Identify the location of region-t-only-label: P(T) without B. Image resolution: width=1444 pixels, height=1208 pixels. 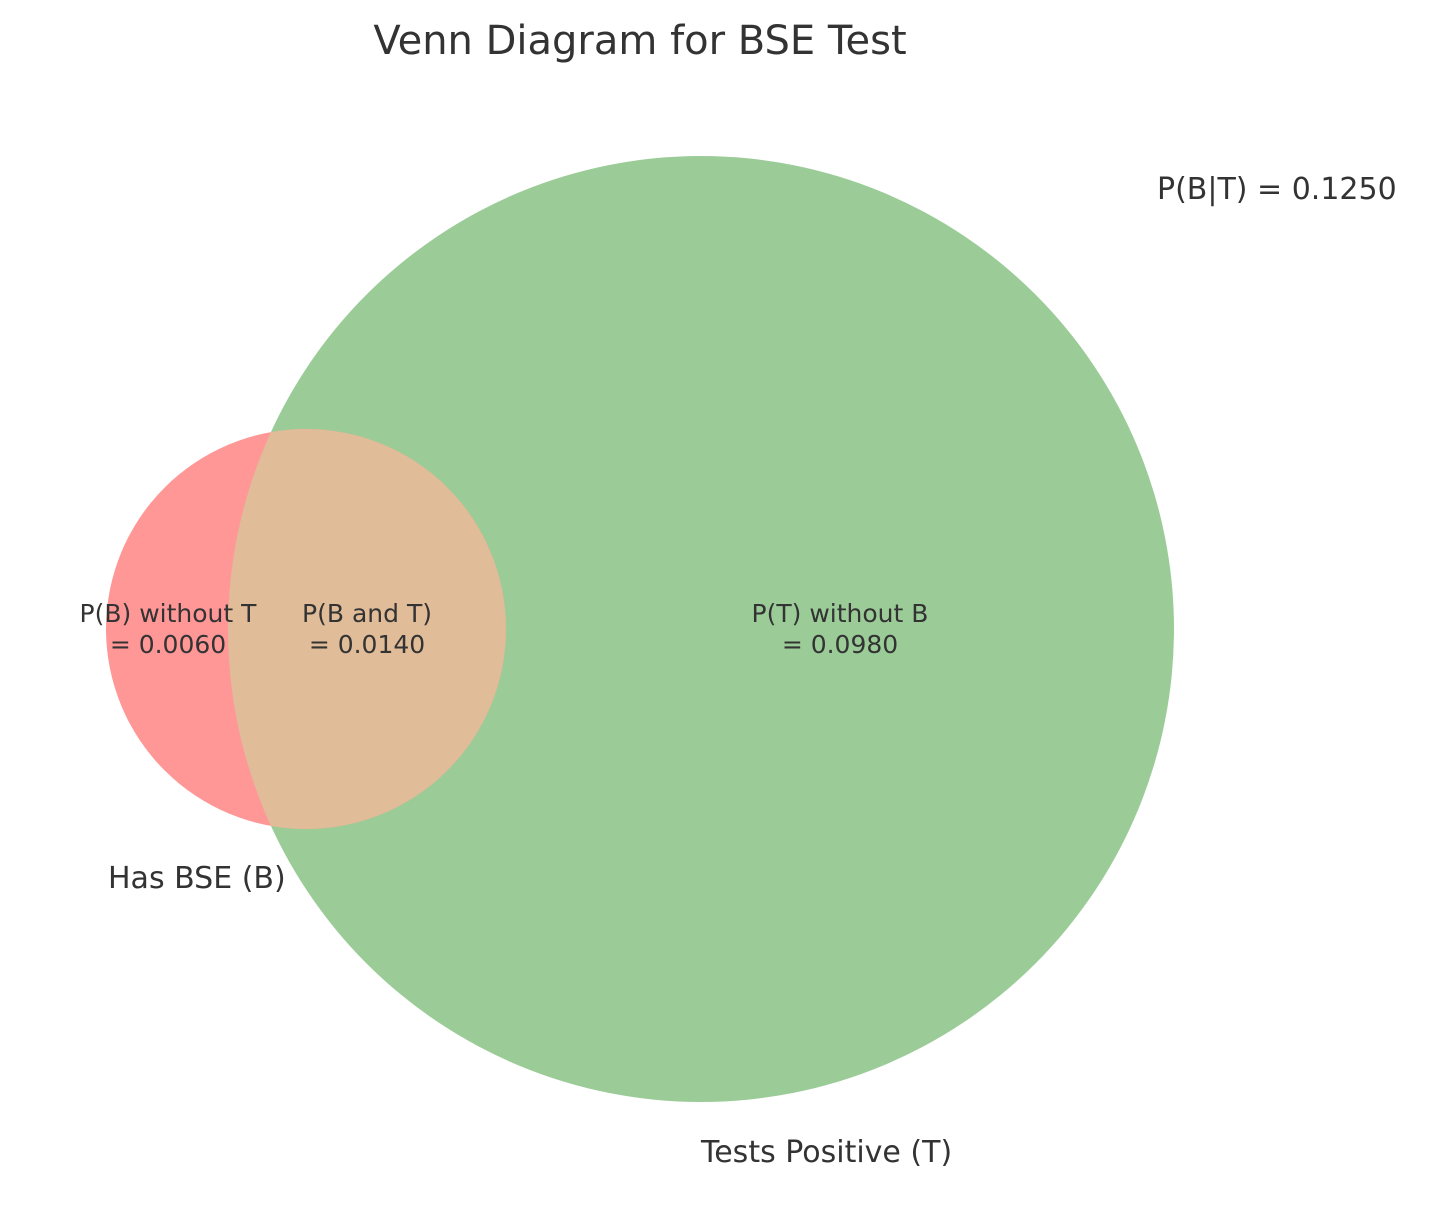
(840, 613).